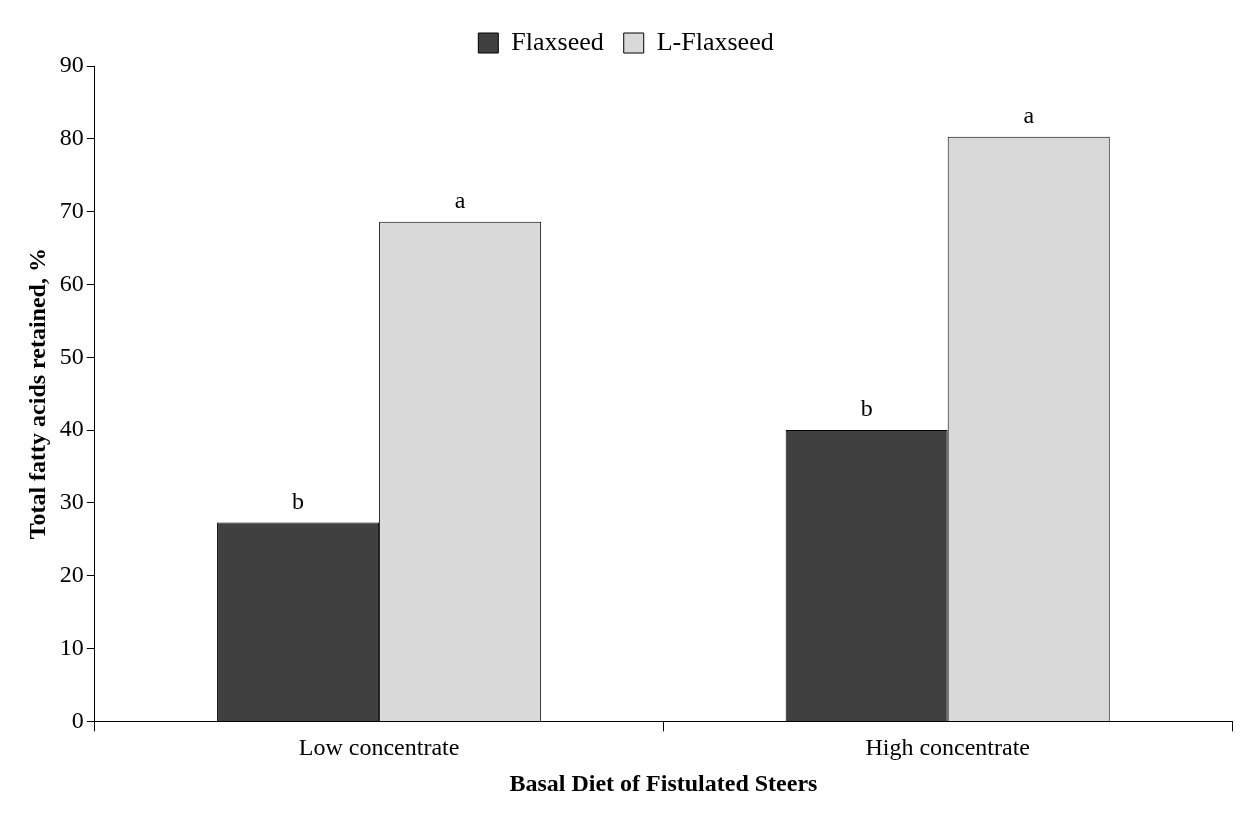  What do you see at coordinates (71, 355) in the screenshot?
I see `y-tick-label: 50` at bounding box center [71, 355].